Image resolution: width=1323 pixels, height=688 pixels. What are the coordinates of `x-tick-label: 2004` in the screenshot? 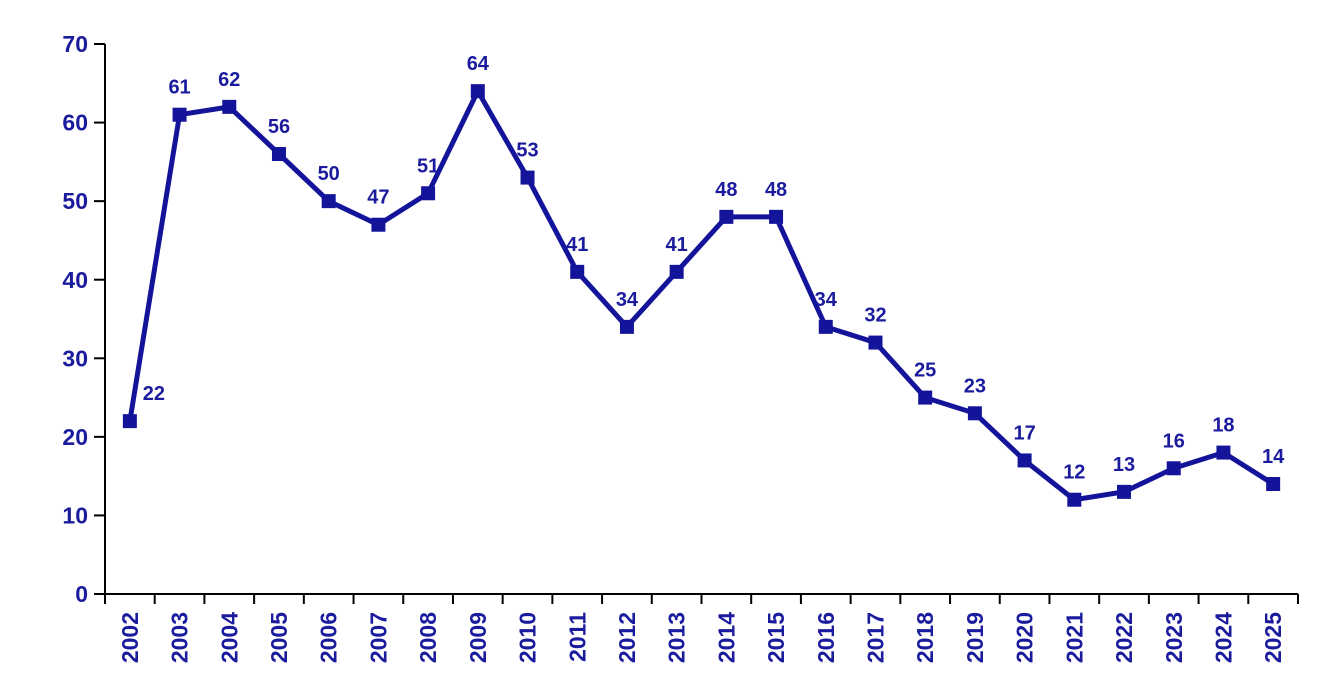 It's located at (229, 637).